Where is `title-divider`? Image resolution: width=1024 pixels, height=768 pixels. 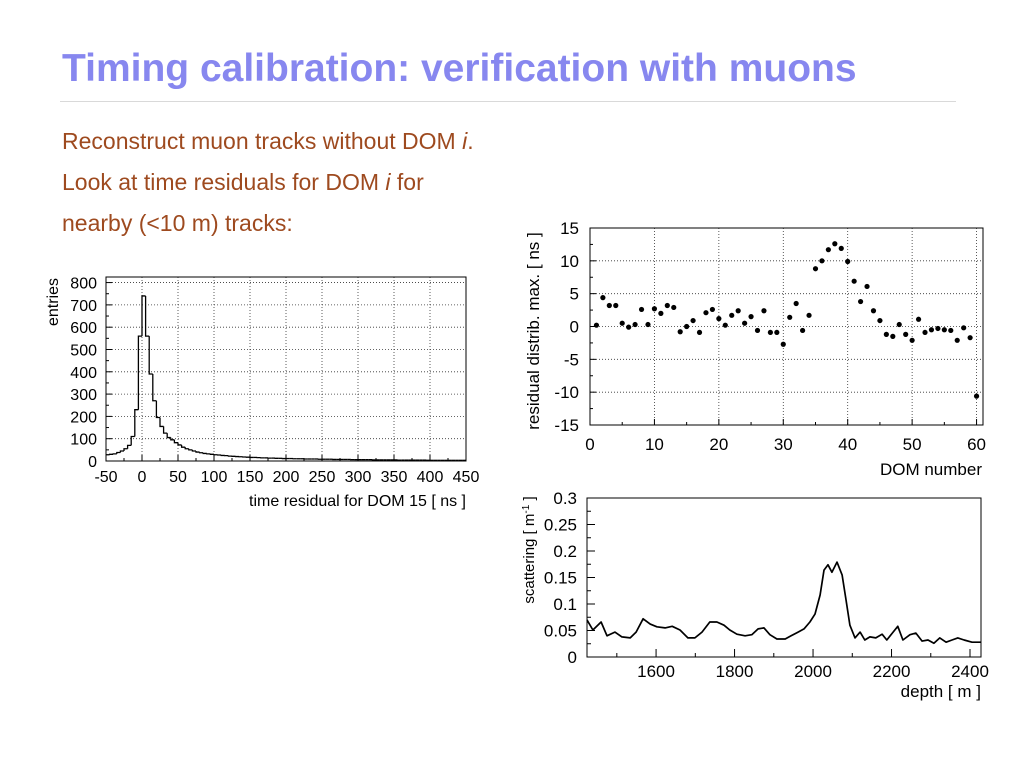
title-divider is located at coordinates (508, 101).